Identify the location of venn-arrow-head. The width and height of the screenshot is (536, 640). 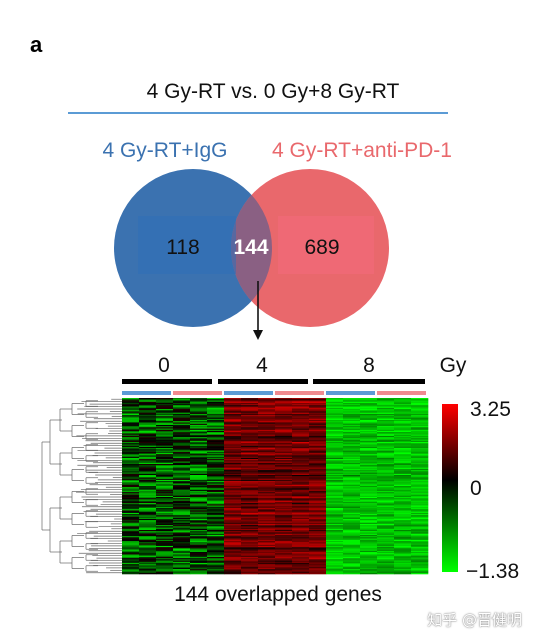
(258, 335).